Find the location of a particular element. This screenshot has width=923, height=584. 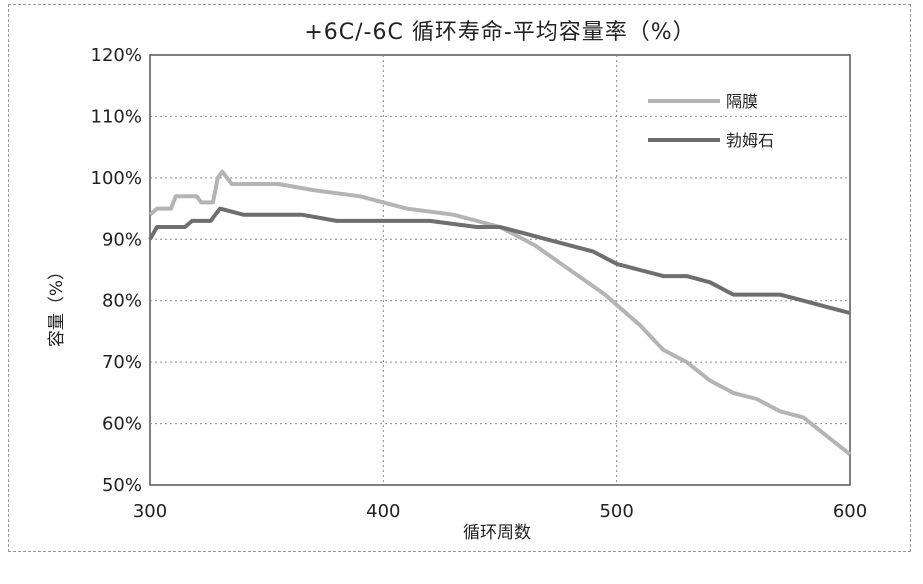

y-tick-label: 110% is located at coordinates (116, 116).